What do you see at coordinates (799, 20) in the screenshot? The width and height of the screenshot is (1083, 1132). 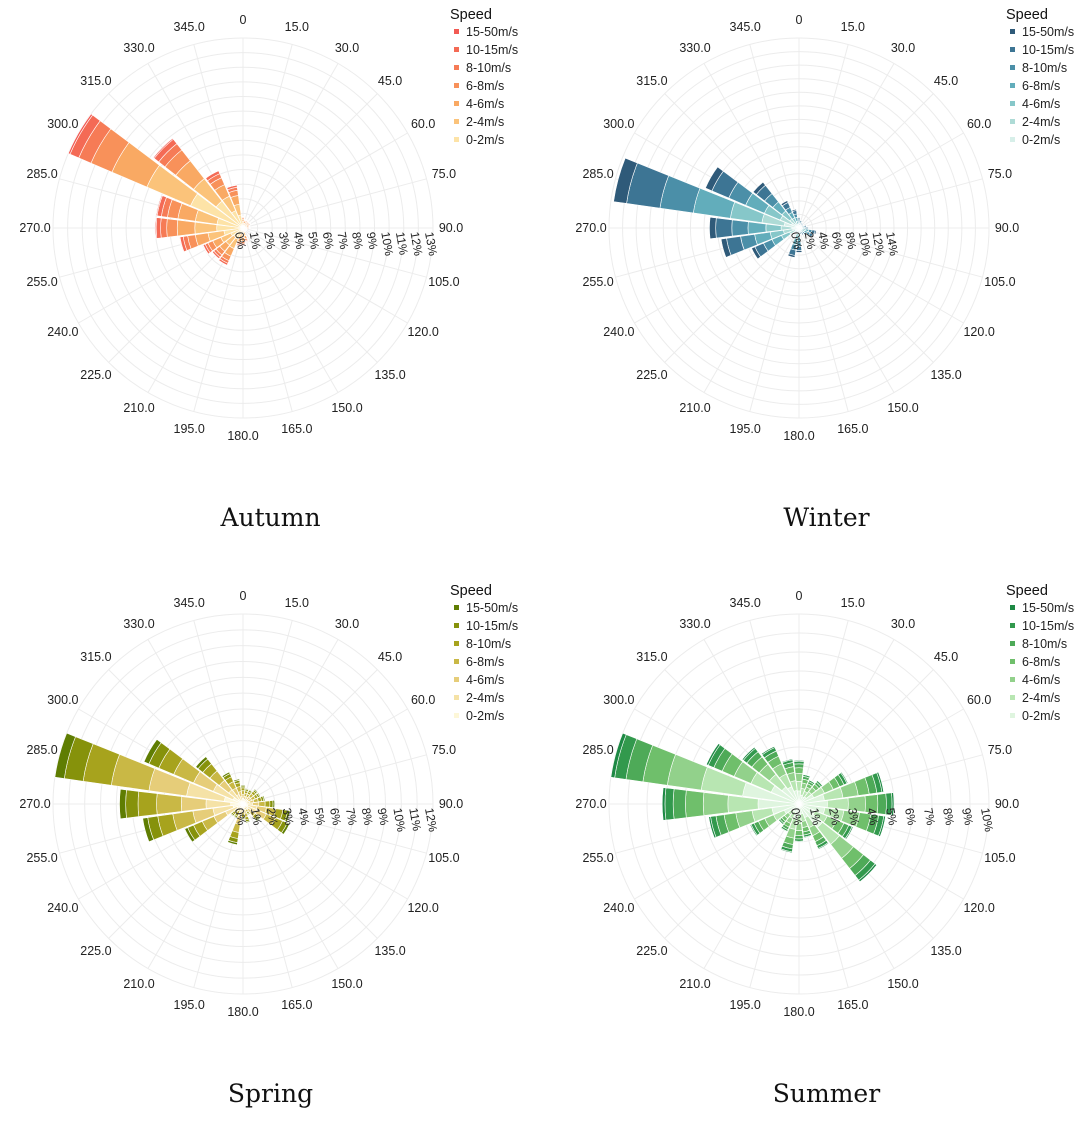 I see `direction-label: 0` at bounding box center [799, 20].